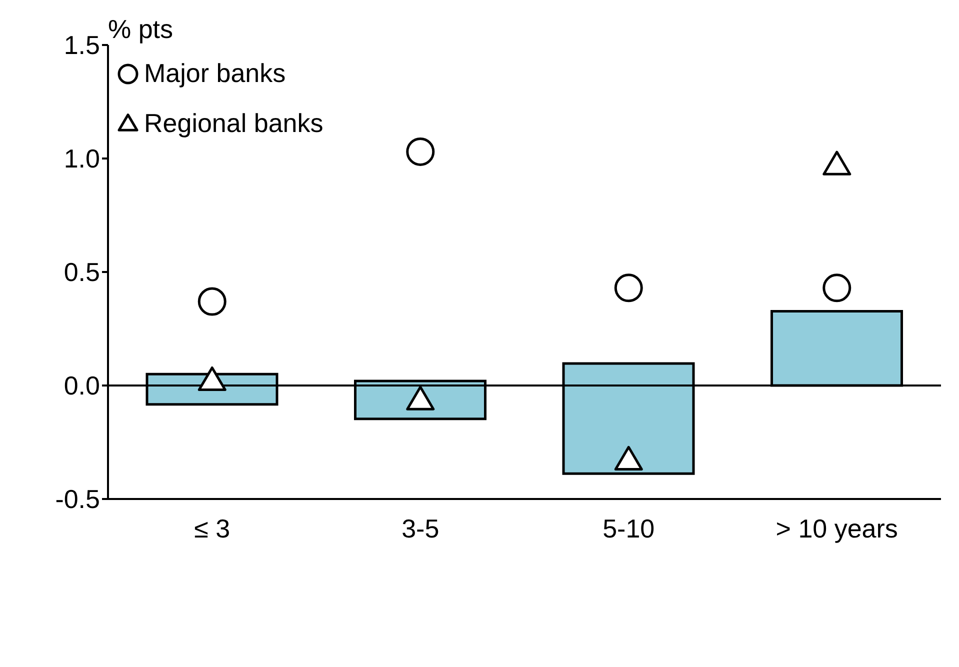 This screenshot has height=667, width=959. What do you see at coordinates (82, 385) in the screenshot?
I see `y-tick-label: 0.0` at bounding box center [82, 385].